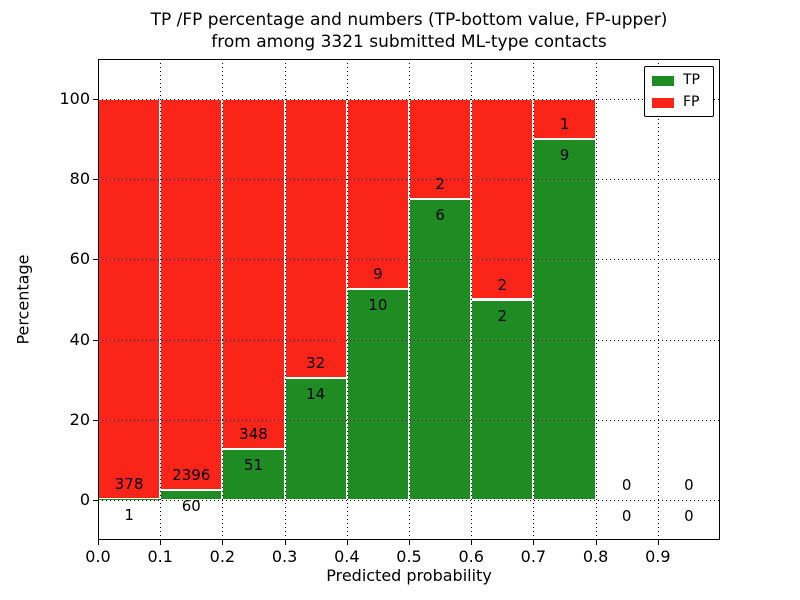 This screenshot has width=800, height=600. Describe the element at coordinates (595, 556) in the screenshot. I see `x-tick-label: 0.8` at that location.